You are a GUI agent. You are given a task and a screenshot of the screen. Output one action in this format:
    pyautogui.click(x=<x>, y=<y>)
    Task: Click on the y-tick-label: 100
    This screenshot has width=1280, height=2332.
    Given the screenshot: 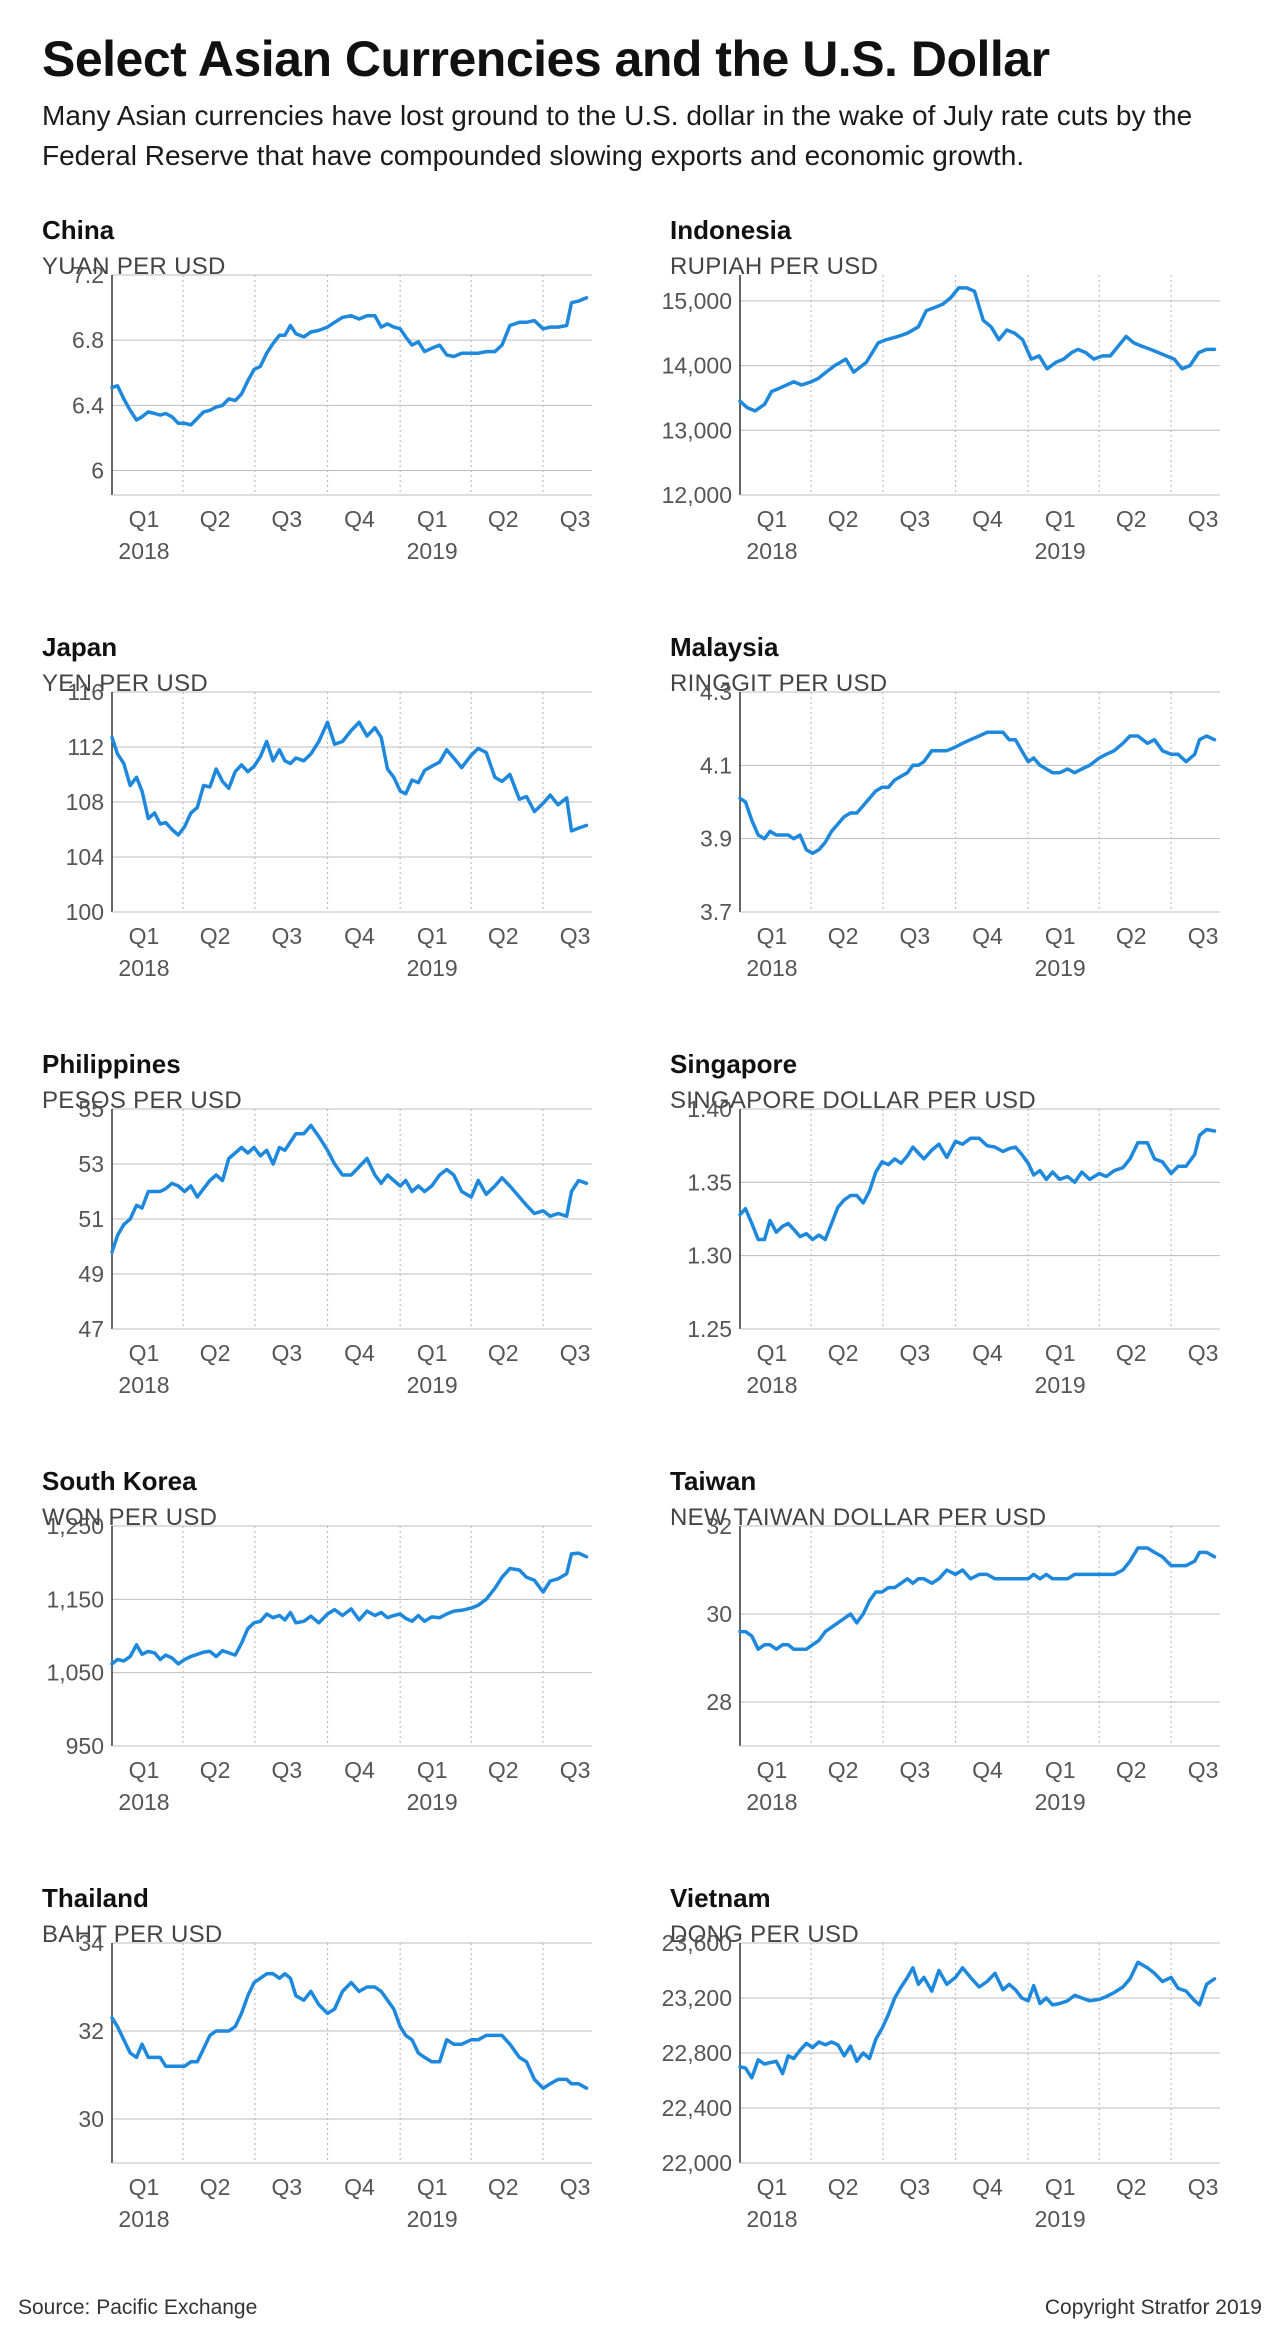 What is the action you would take?
    pyautogui.click(x=85, y=912)
    